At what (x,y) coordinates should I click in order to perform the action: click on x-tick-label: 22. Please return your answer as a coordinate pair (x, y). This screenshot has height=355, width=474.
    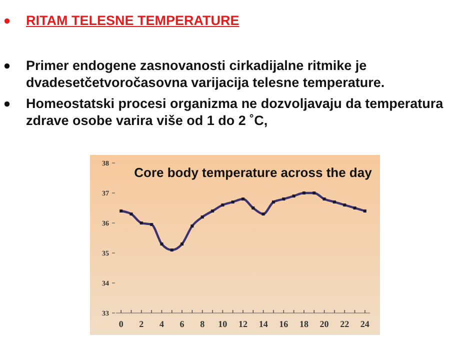
    Looking at the image, I should click on (345, 324).